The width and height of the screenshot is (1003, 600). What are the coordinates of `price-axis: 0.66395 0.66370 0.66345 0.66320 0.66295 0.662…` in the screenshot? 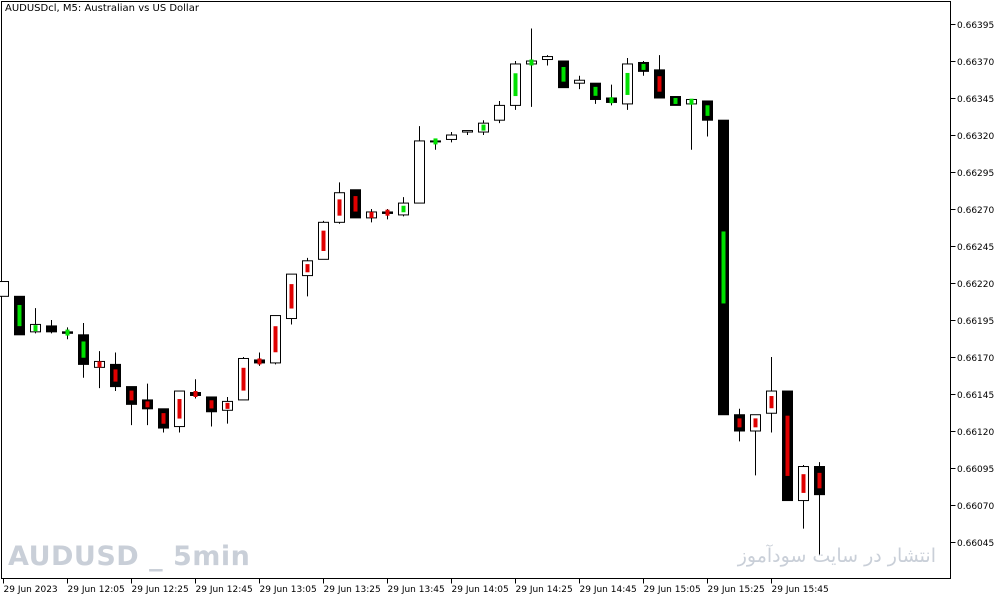 It's located at (972, 285).